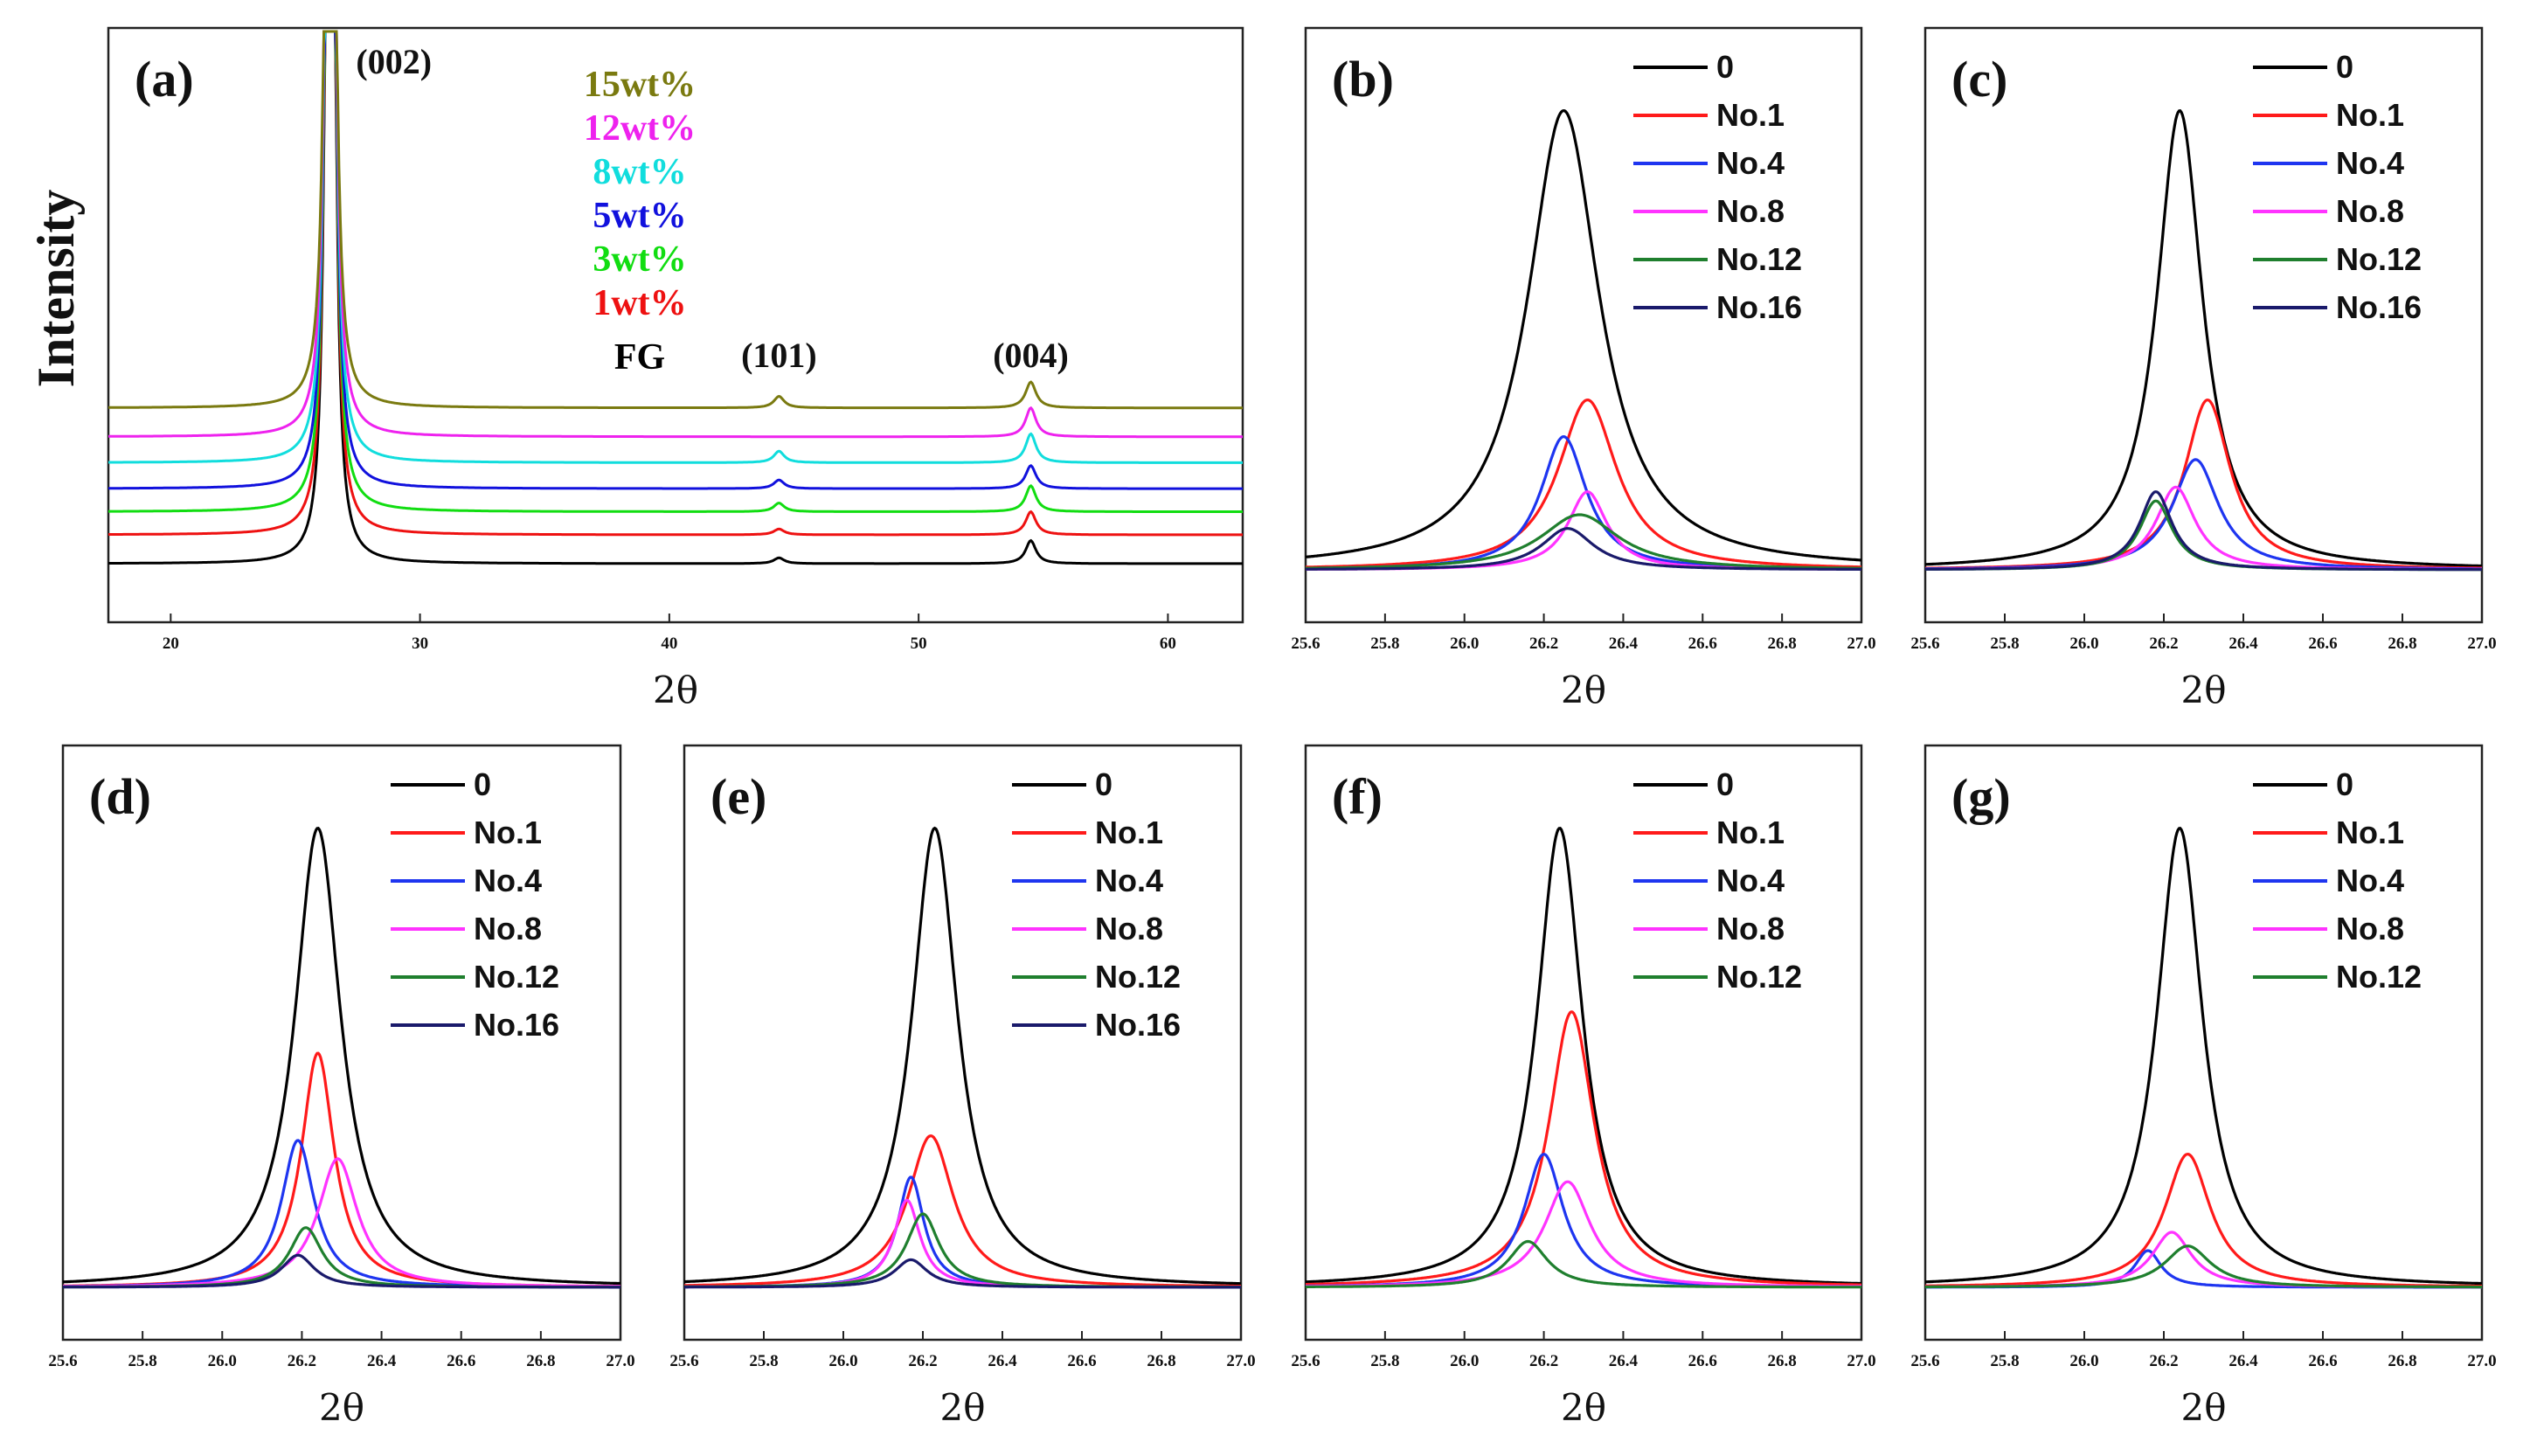 The image size is (2523, 1456). Describe the element at coordinates (1168, 643) in the screenshot. I see `x-tick-label: 60` at that location.